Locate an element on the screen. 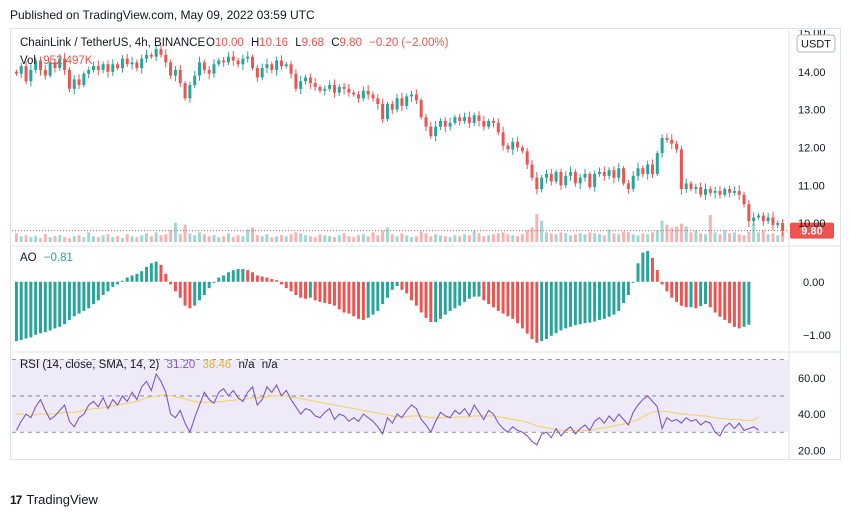 This screenshot has height=518, width=851. currency-button: USDT is located at coordinates (816, 43).